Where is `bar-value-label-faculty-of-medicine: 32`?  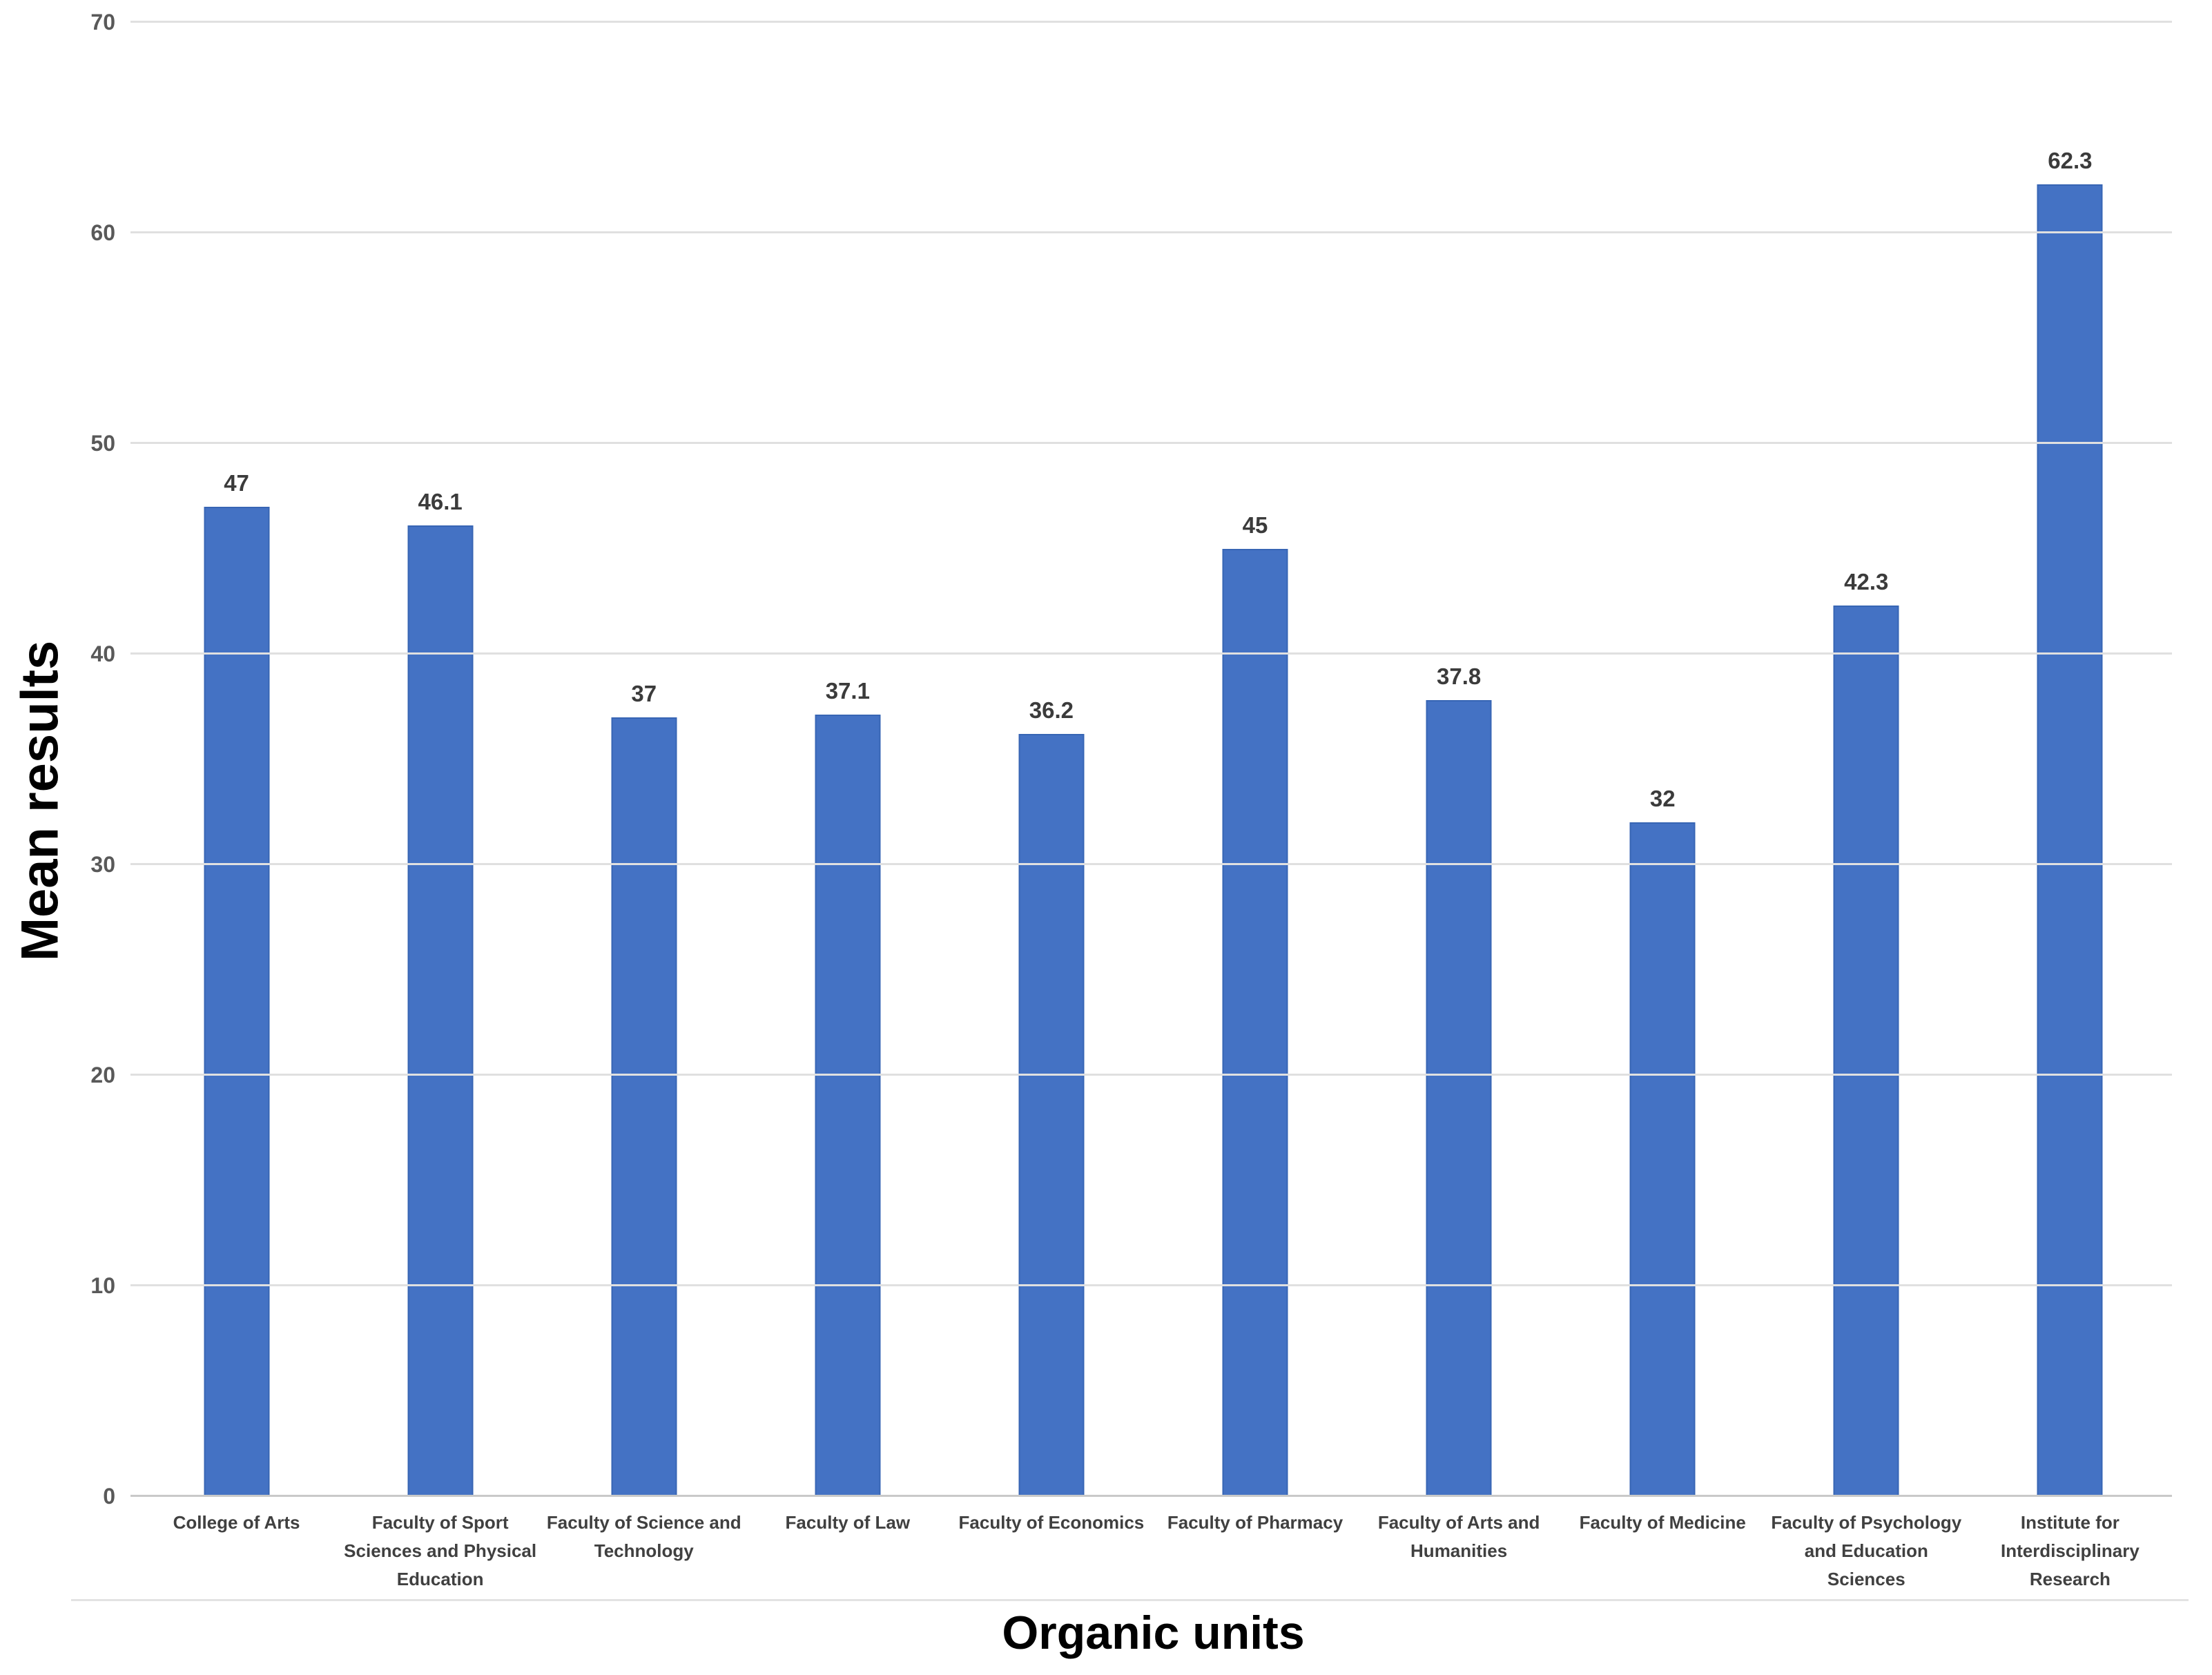
bar-value-label-faculty-of-medicine: 32 is located at coordinates (1662, 798).